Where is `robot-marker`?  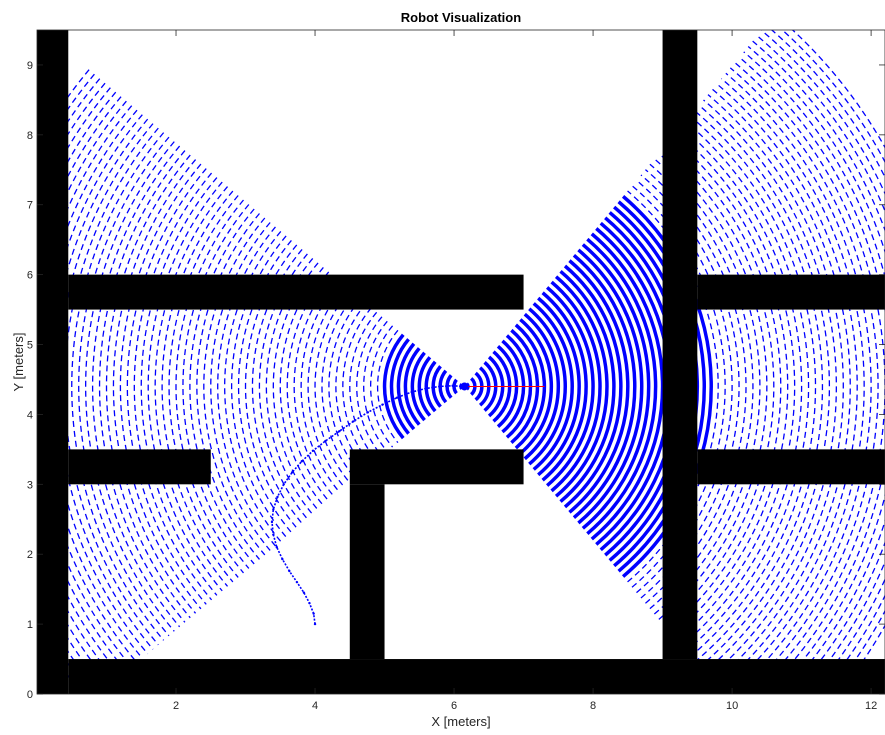
robot-marker is located at coordinates (502, 386).